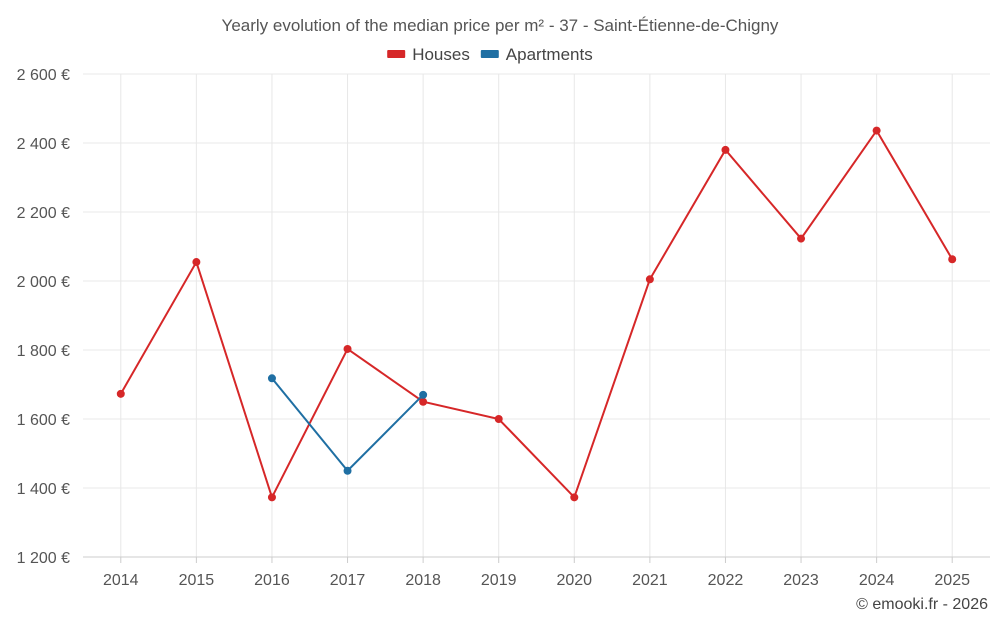 The width and height of the screenshot is (1000, 625). I want to click on legend-label: Apartments, so click(549, 54).